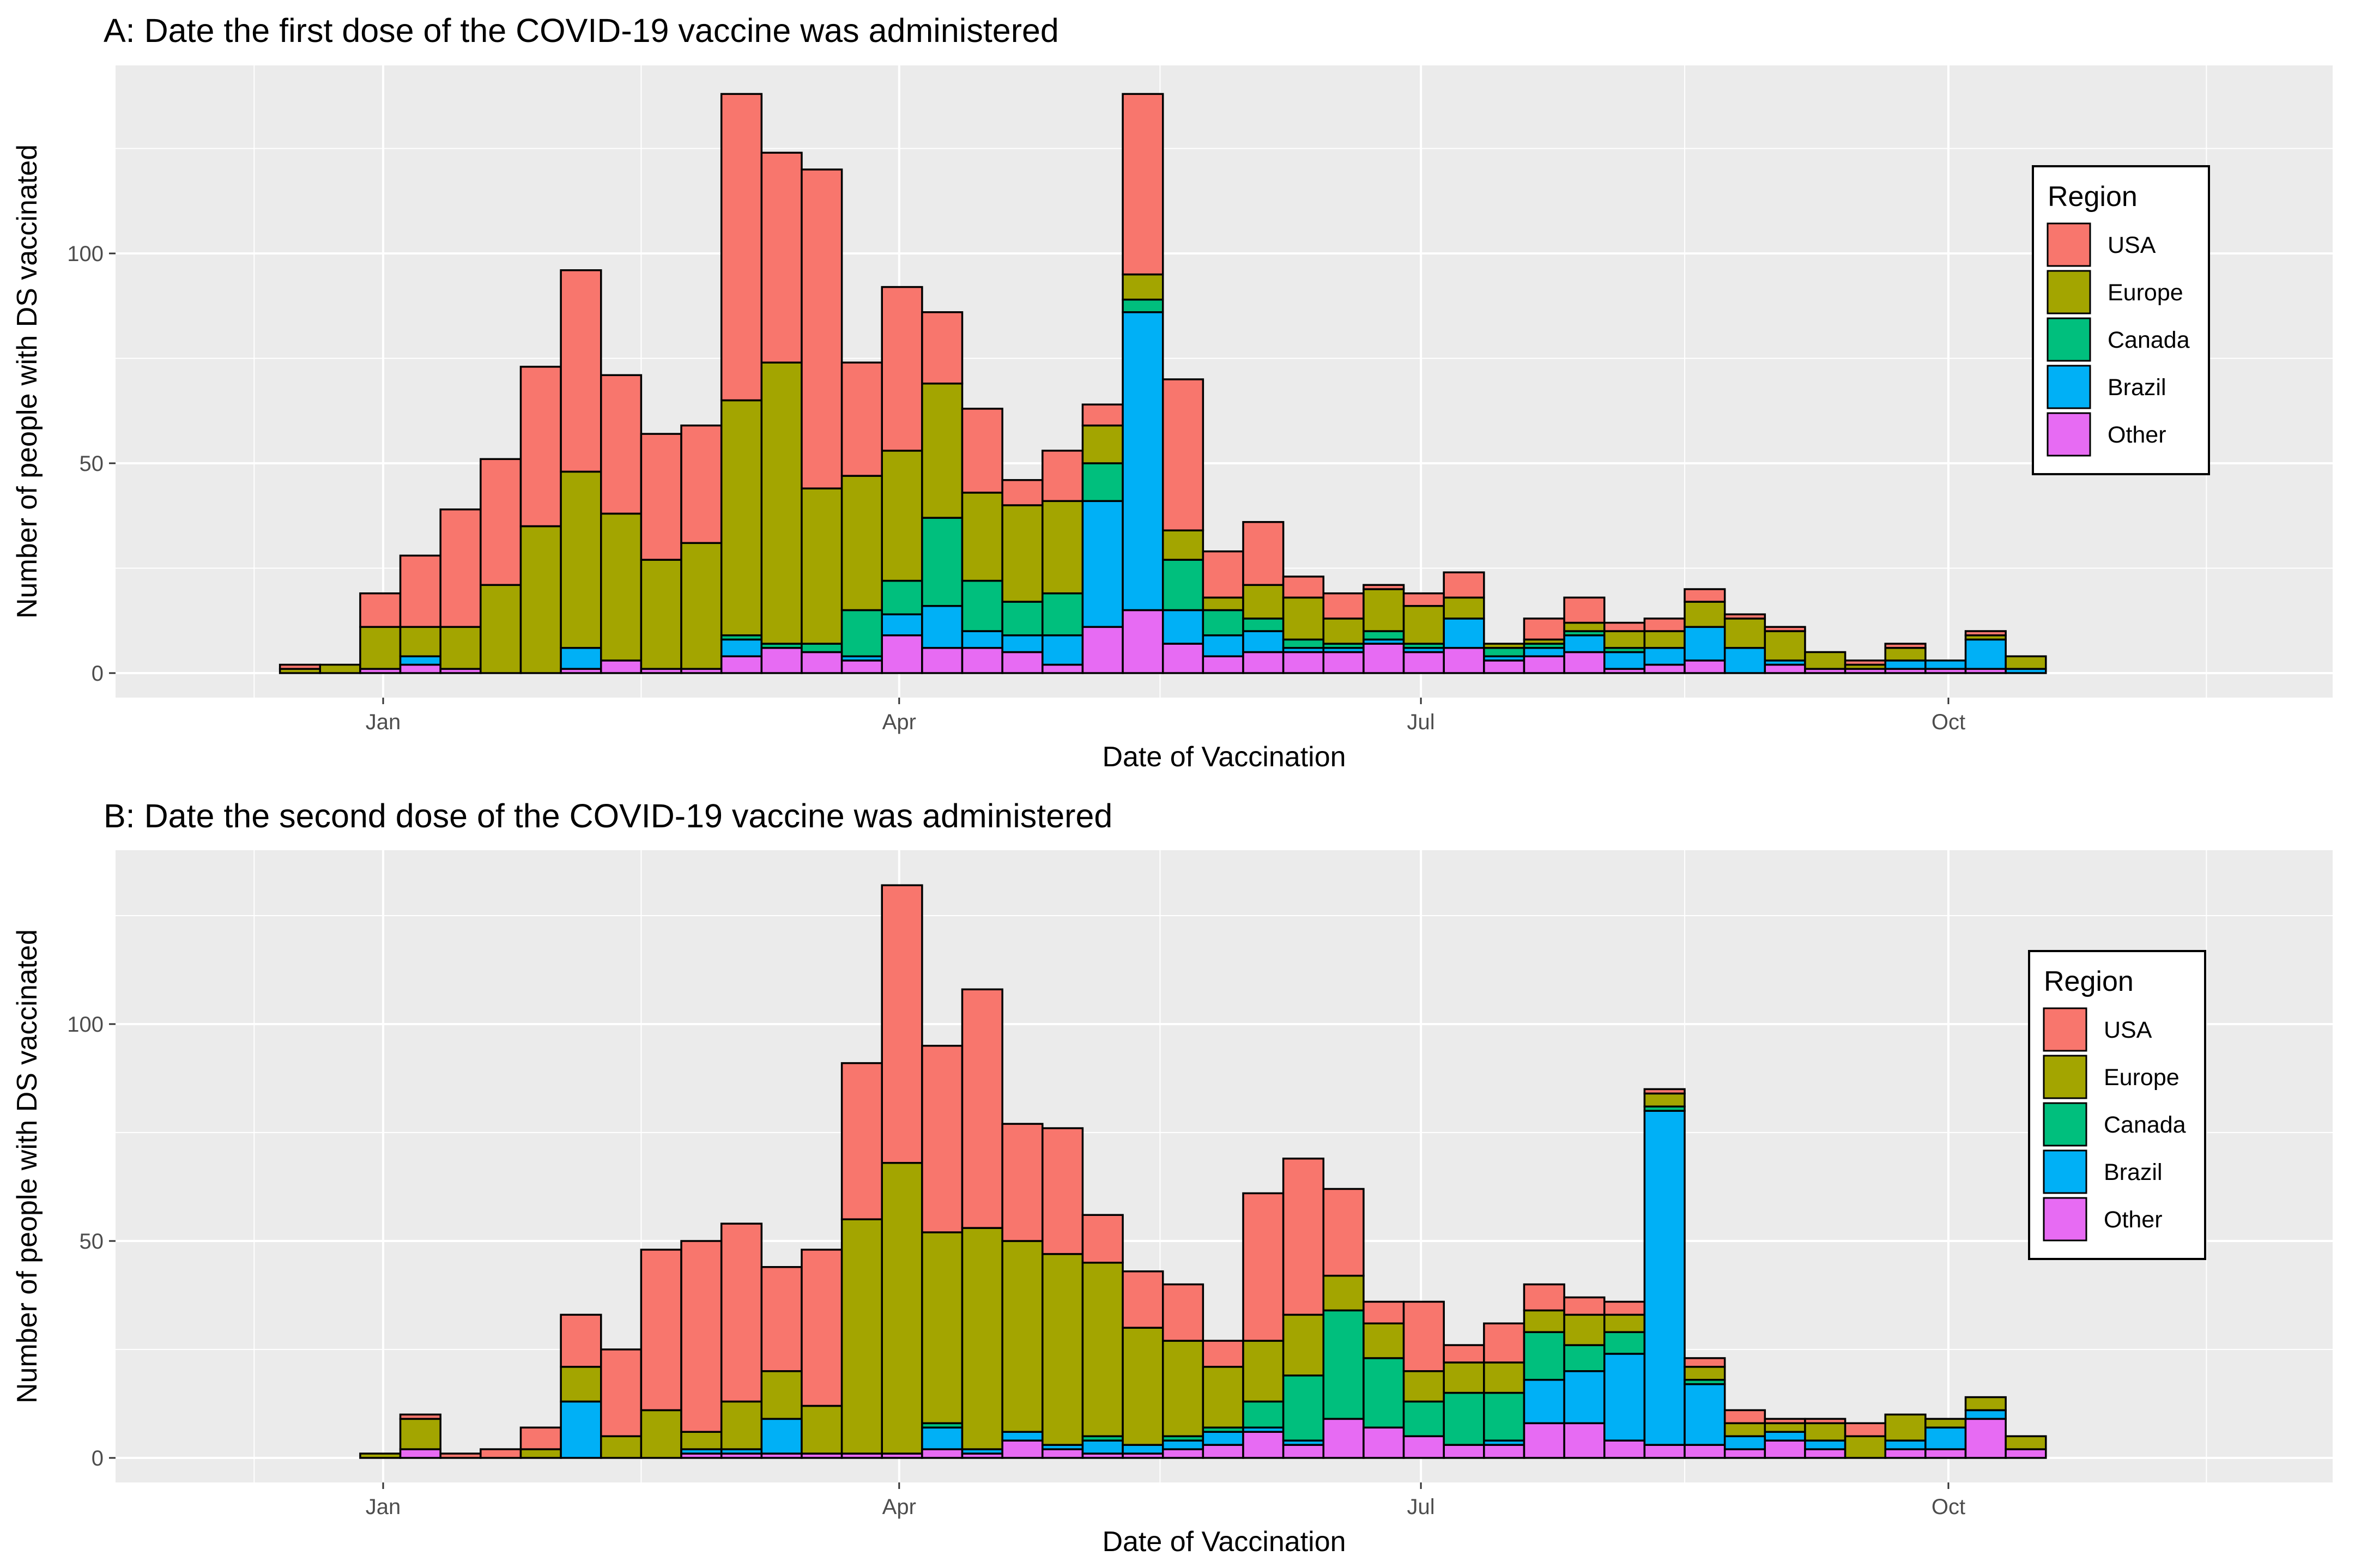  Describe the element at coordinates (1421, 1507) in the screenshot. I see `x-tick-label: Jul` at that location.